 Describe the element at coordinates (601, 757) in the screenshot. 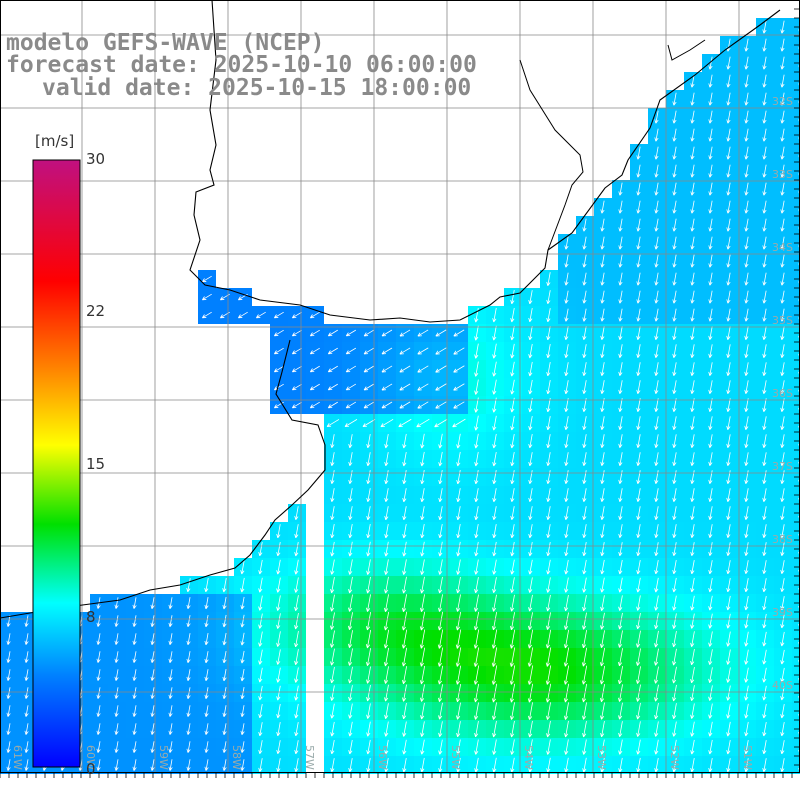

I see `longitude-label: 53W` at that location.